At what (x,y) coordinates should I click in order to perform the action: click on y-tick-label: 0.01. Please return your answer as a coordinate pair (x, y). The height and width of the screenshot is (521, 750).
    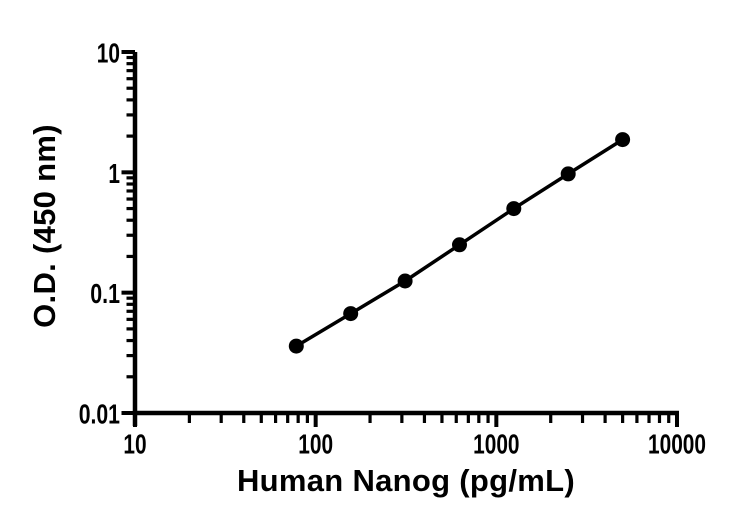
    Looking at the image, I should click on (99, 414).